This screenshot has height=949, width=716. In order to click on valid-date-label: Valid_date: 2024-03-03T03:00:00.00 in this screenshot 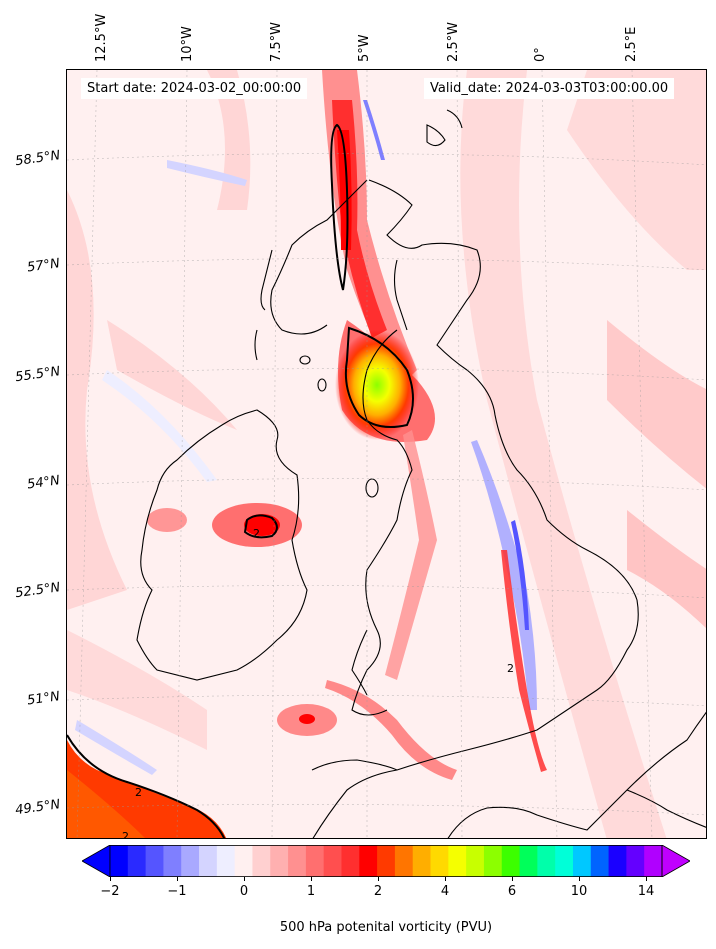, I will do `click(549, 88)`.